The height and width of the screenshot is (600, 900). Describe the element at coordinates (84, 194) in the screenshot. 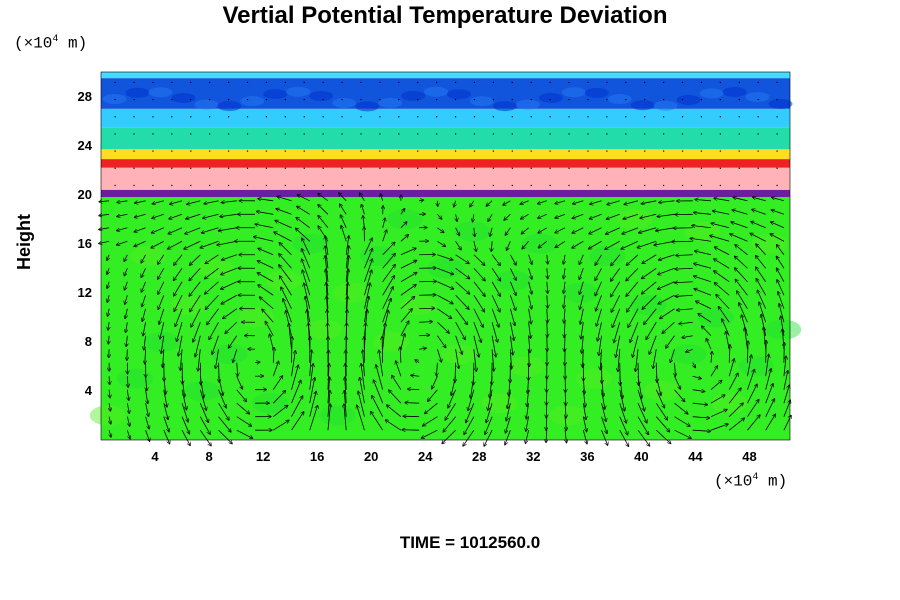

I see `y-tick-label: 20` at that location.